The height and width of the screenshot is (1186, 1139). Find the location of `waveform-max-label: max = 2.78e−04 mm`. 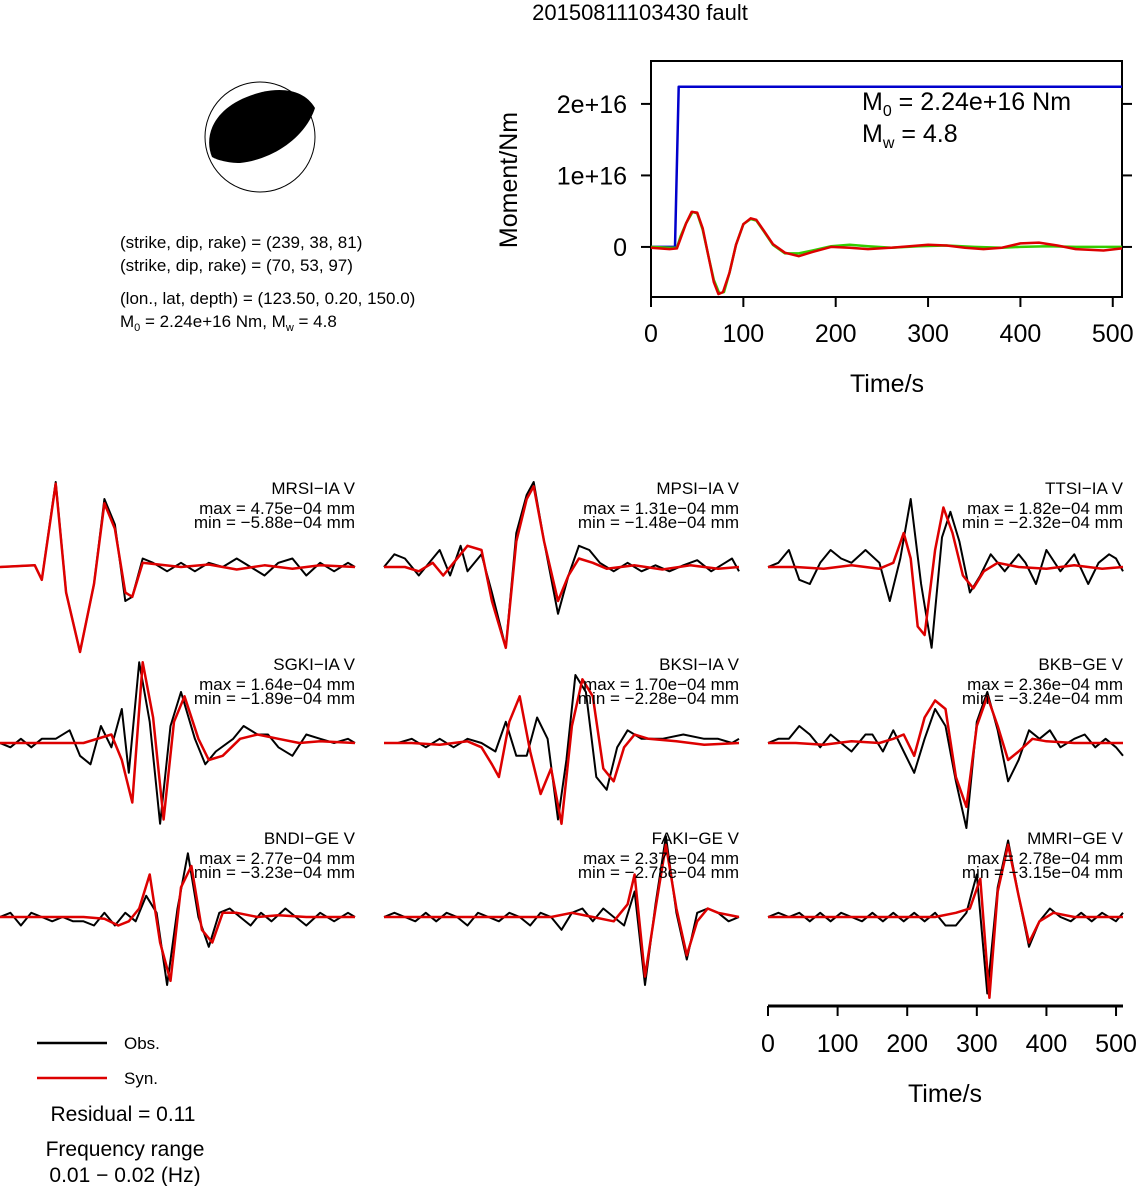

waveform-max-label: max = 2.78e−04 mm is located at coordinates (1045, 858).